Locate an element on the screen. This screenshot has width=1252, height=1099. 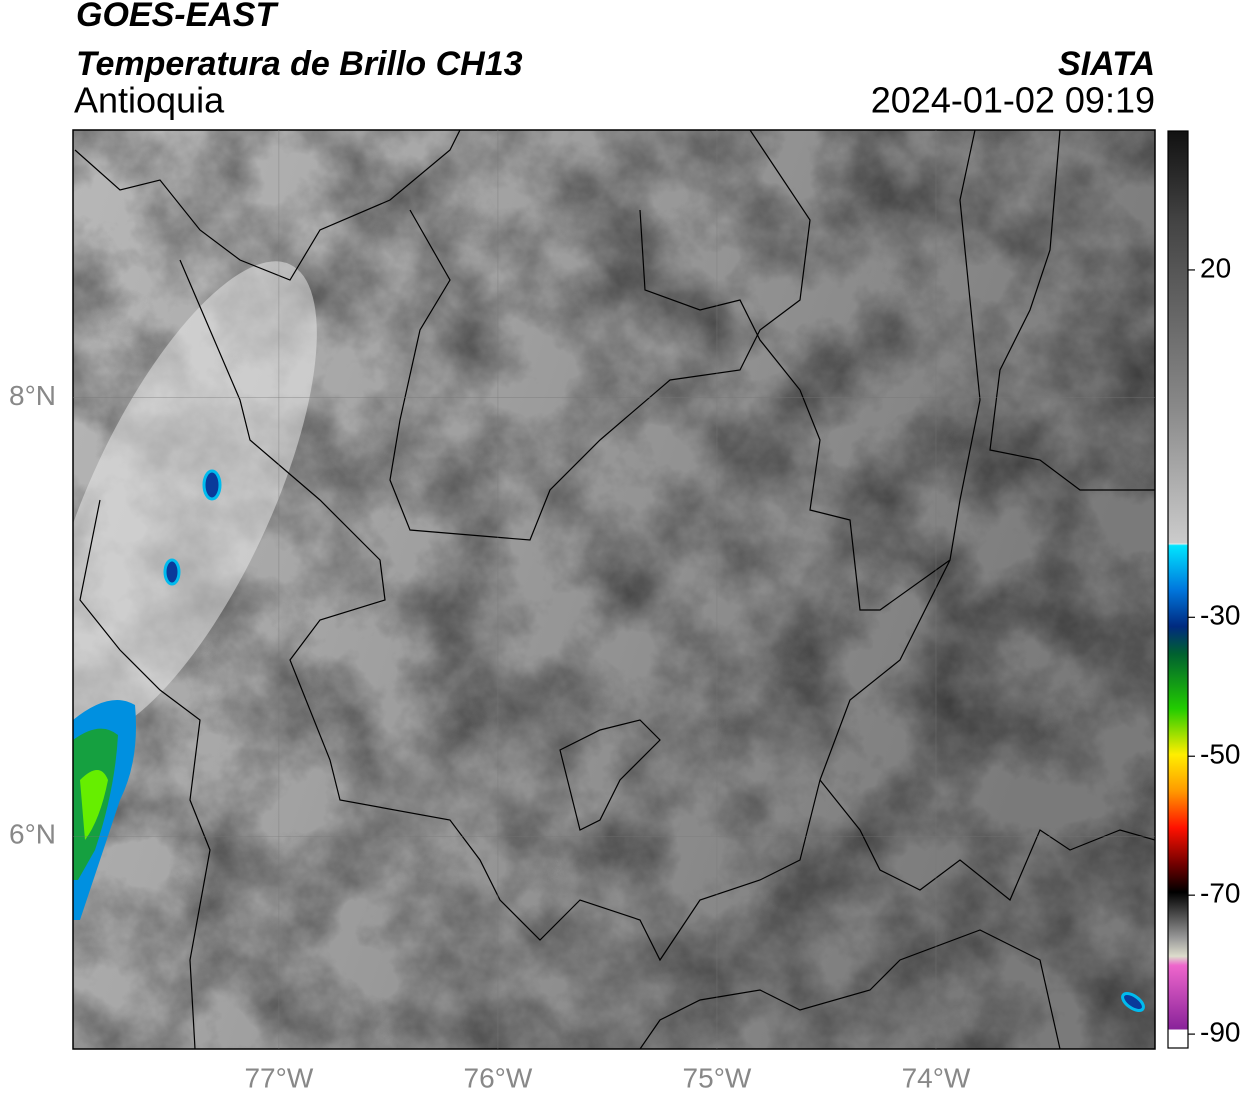
lat-tick-label: 6°N is located at coordinates (32, 834).